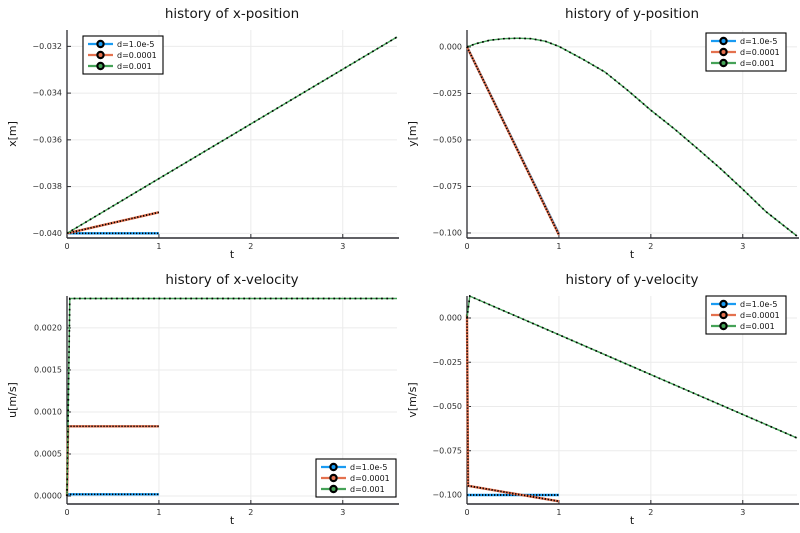  What do you see at coordinates (12, 134) in the screenshot?
I see `y-axis-label: x[m]` at bounding box center [12, 134].